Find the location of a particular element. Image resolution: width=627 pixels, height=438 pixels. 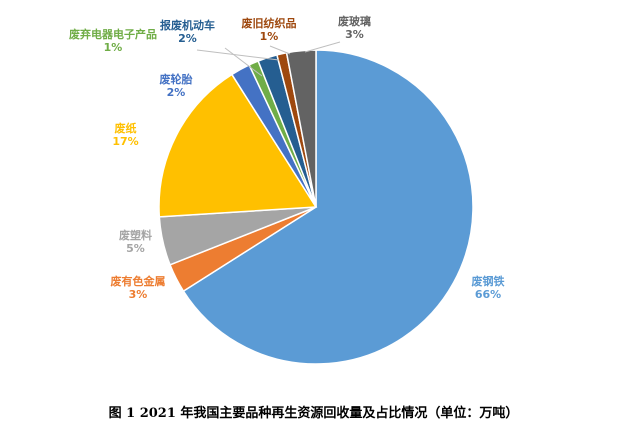

label-feilunta: 废轮胎 2% is located at coordinates (176, 86).